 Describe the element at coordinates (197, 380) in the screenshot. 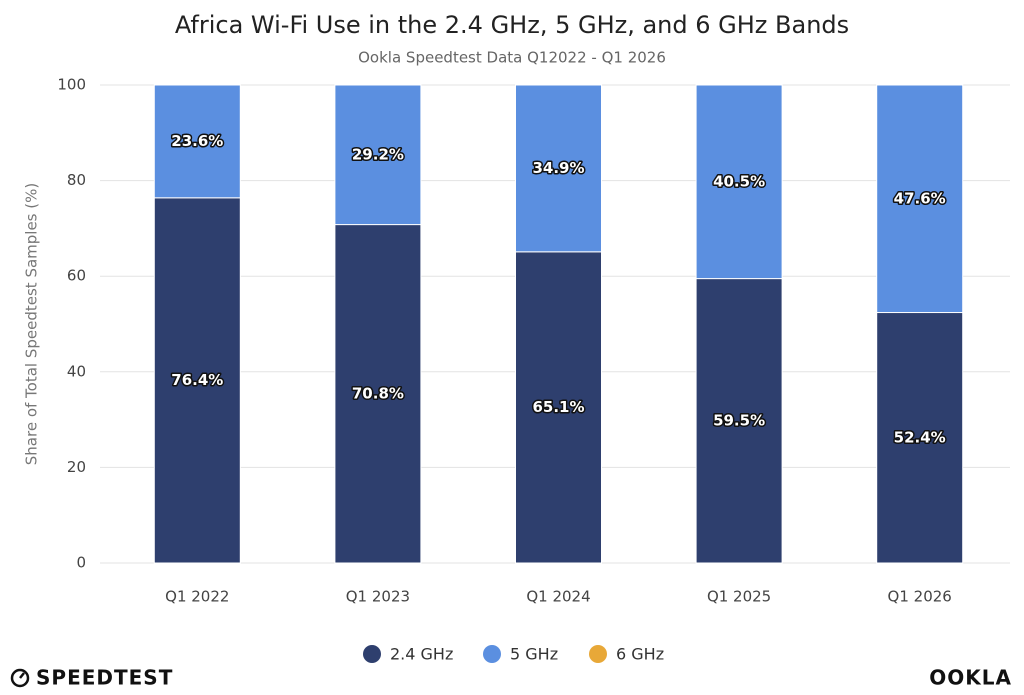

I see `value-label: 76.4%` at that location.